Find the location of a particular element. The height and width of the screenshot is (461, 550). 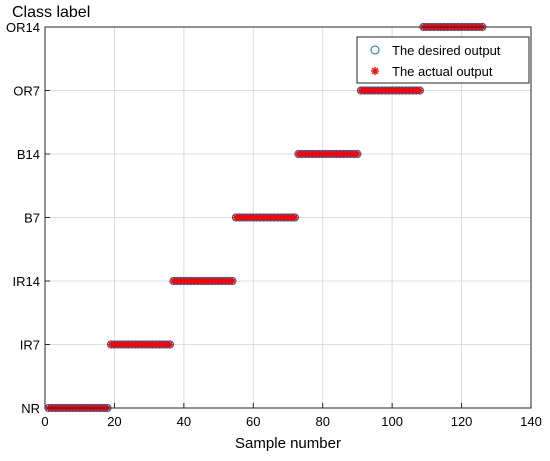

y-tick-label: B7 is located at coordinates (32, 218).